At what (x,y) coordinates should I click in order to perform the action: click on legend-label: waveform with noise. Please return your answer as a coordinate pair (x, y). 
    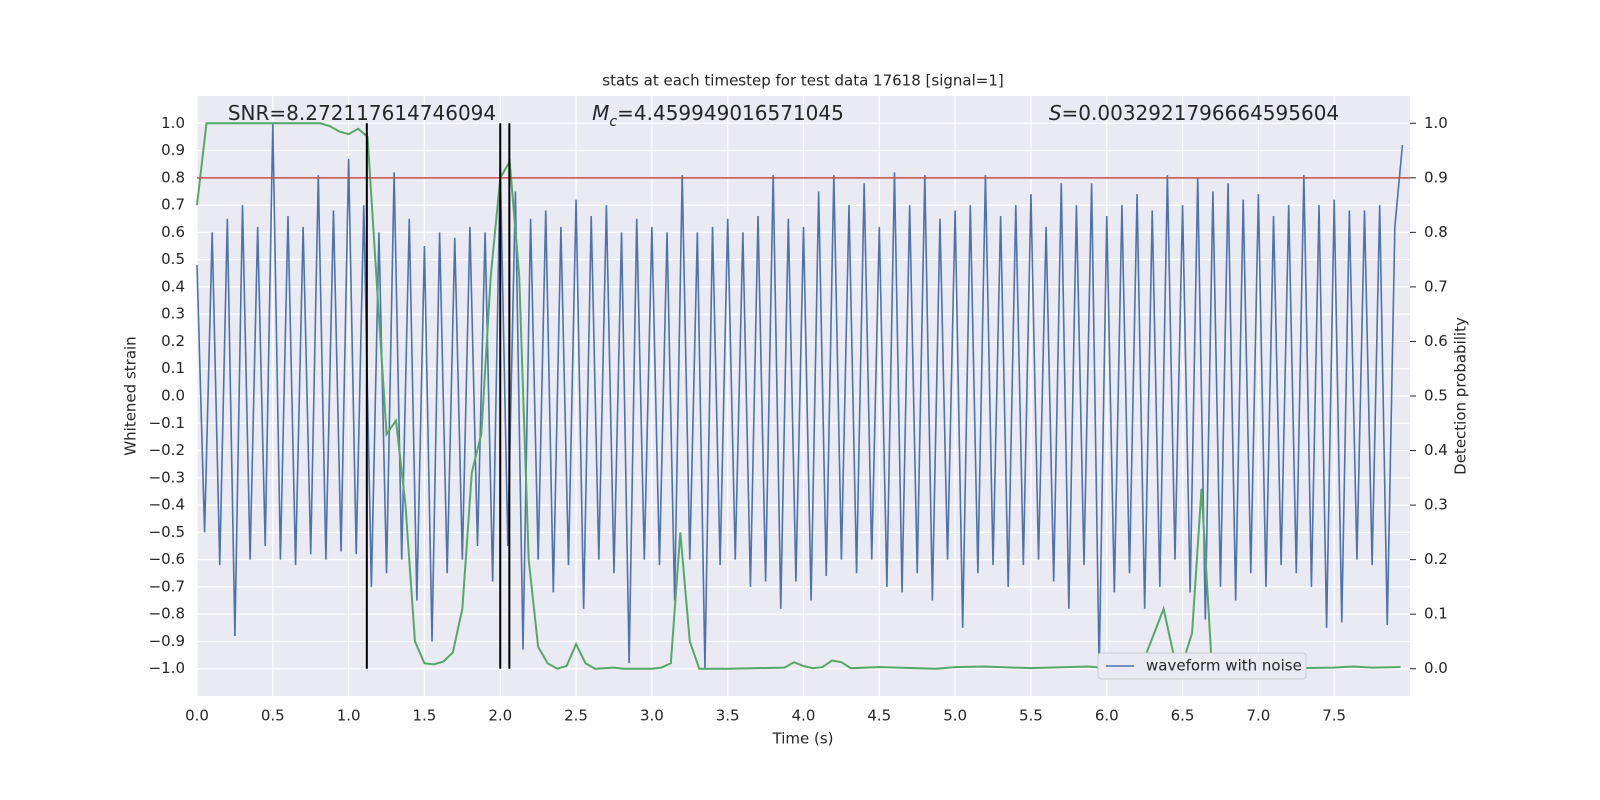
    Looking at the image, I should click on (1224, 666).